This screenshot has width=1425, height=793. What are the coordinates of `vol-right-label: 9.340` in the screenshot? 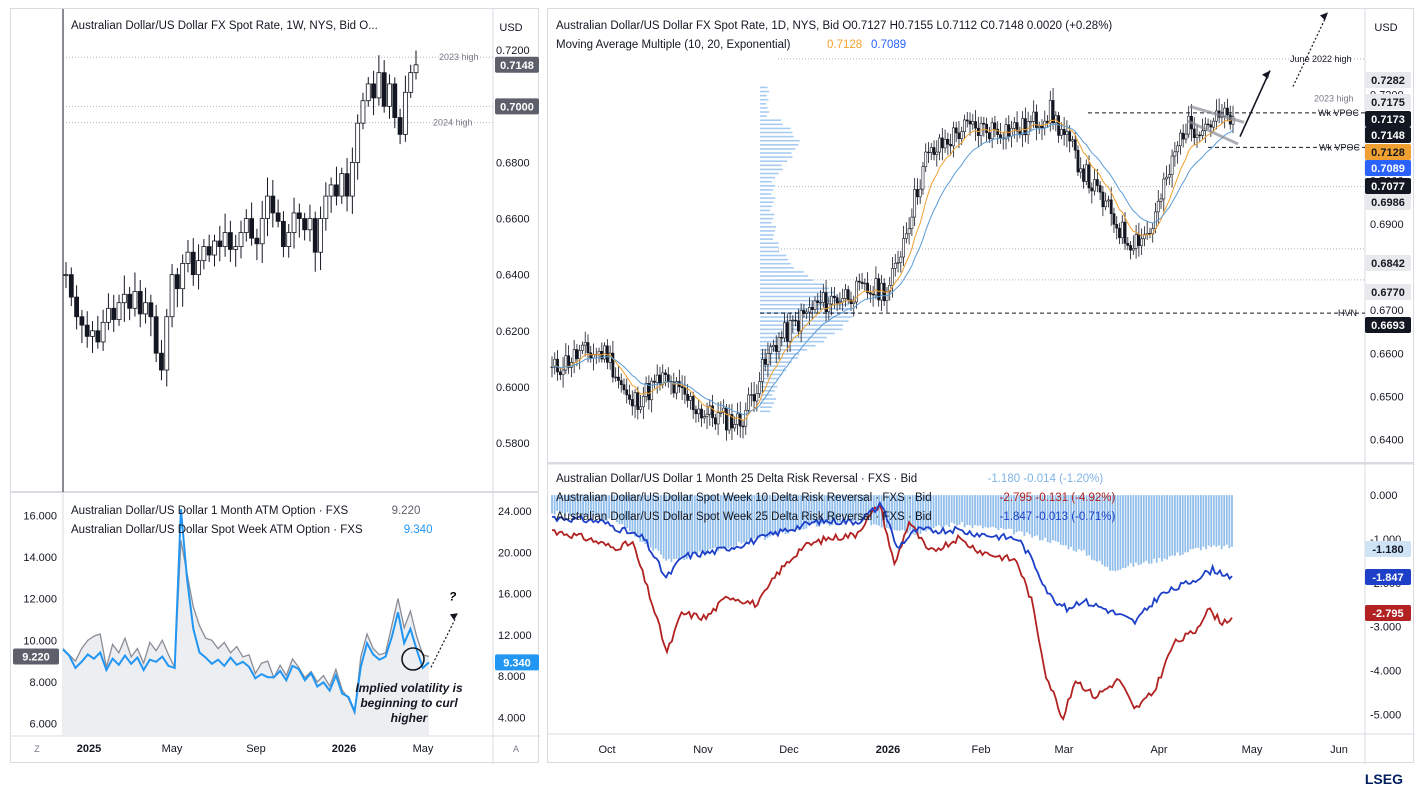 It's located at (517, 663).